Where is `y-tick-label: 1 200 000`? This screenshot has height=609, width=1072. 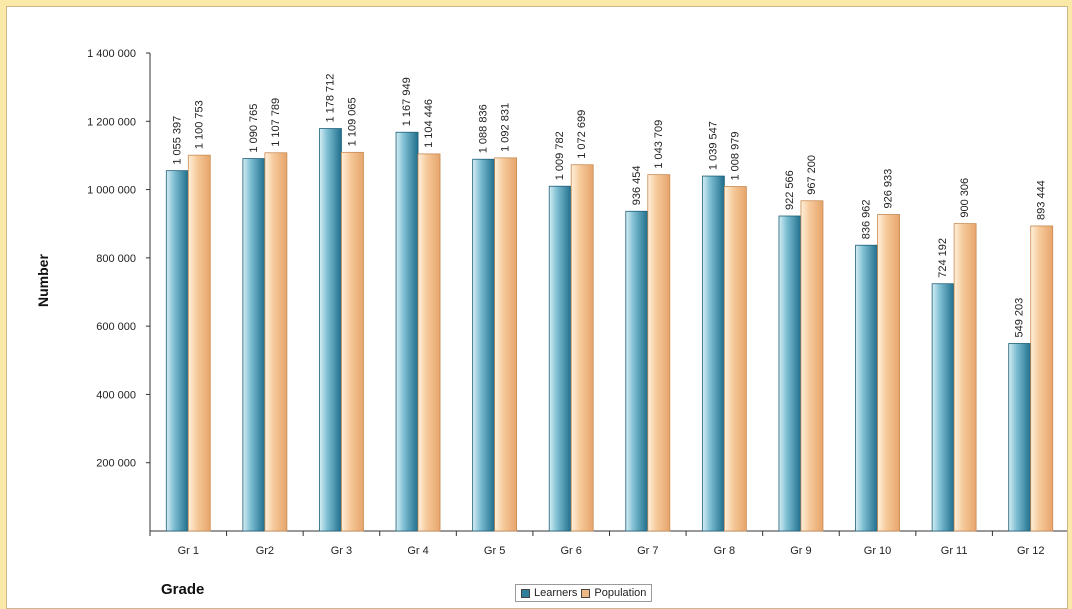
y-tick-label: 1 200 000 is located at coordinates (111, 122).